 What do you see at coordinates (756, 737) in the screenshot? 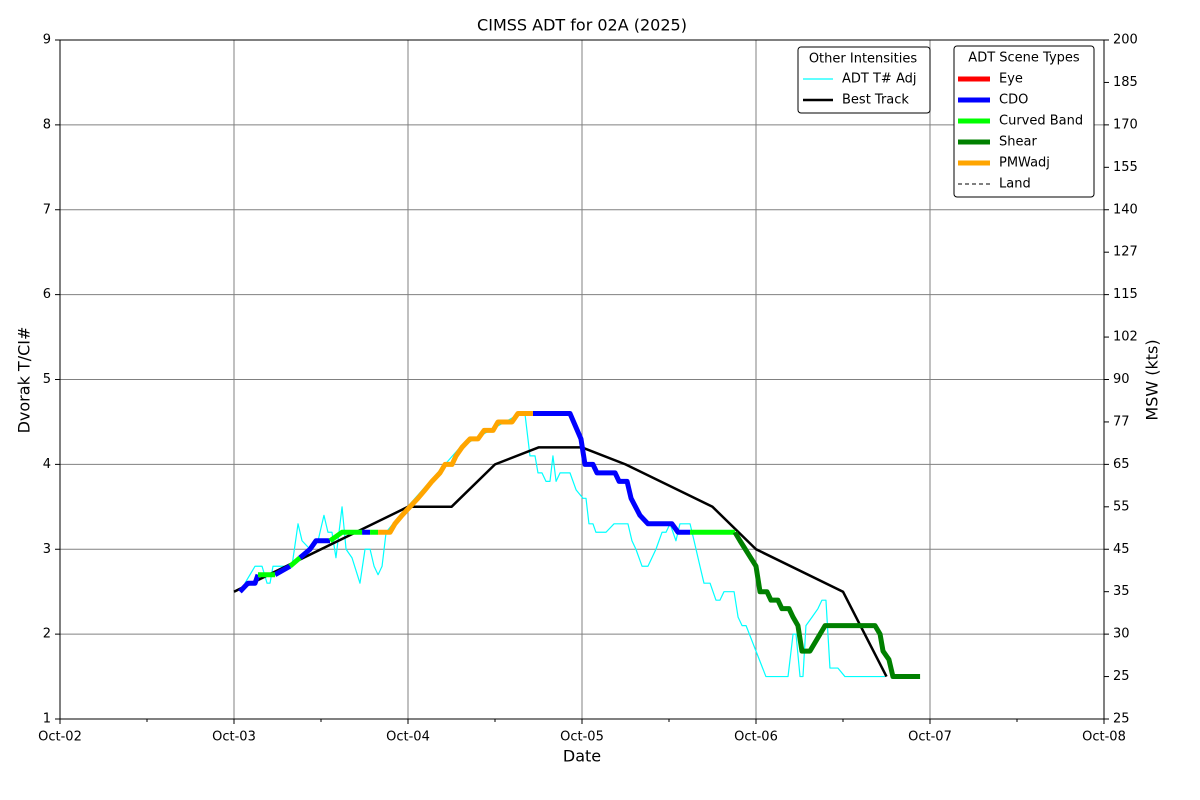
I see `x-tick-label: Oct-06` at bounding box center [756, 737].